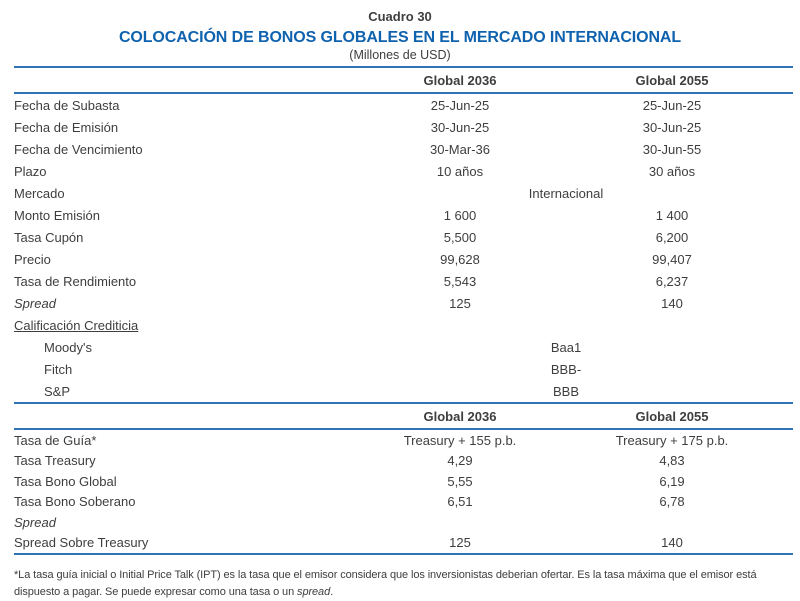 The height and width of the screenshot is (601, 800). Describe the element at coordinates (55, 461) in the screenshot. I see `row-label: Tasa Treasury` at that location.